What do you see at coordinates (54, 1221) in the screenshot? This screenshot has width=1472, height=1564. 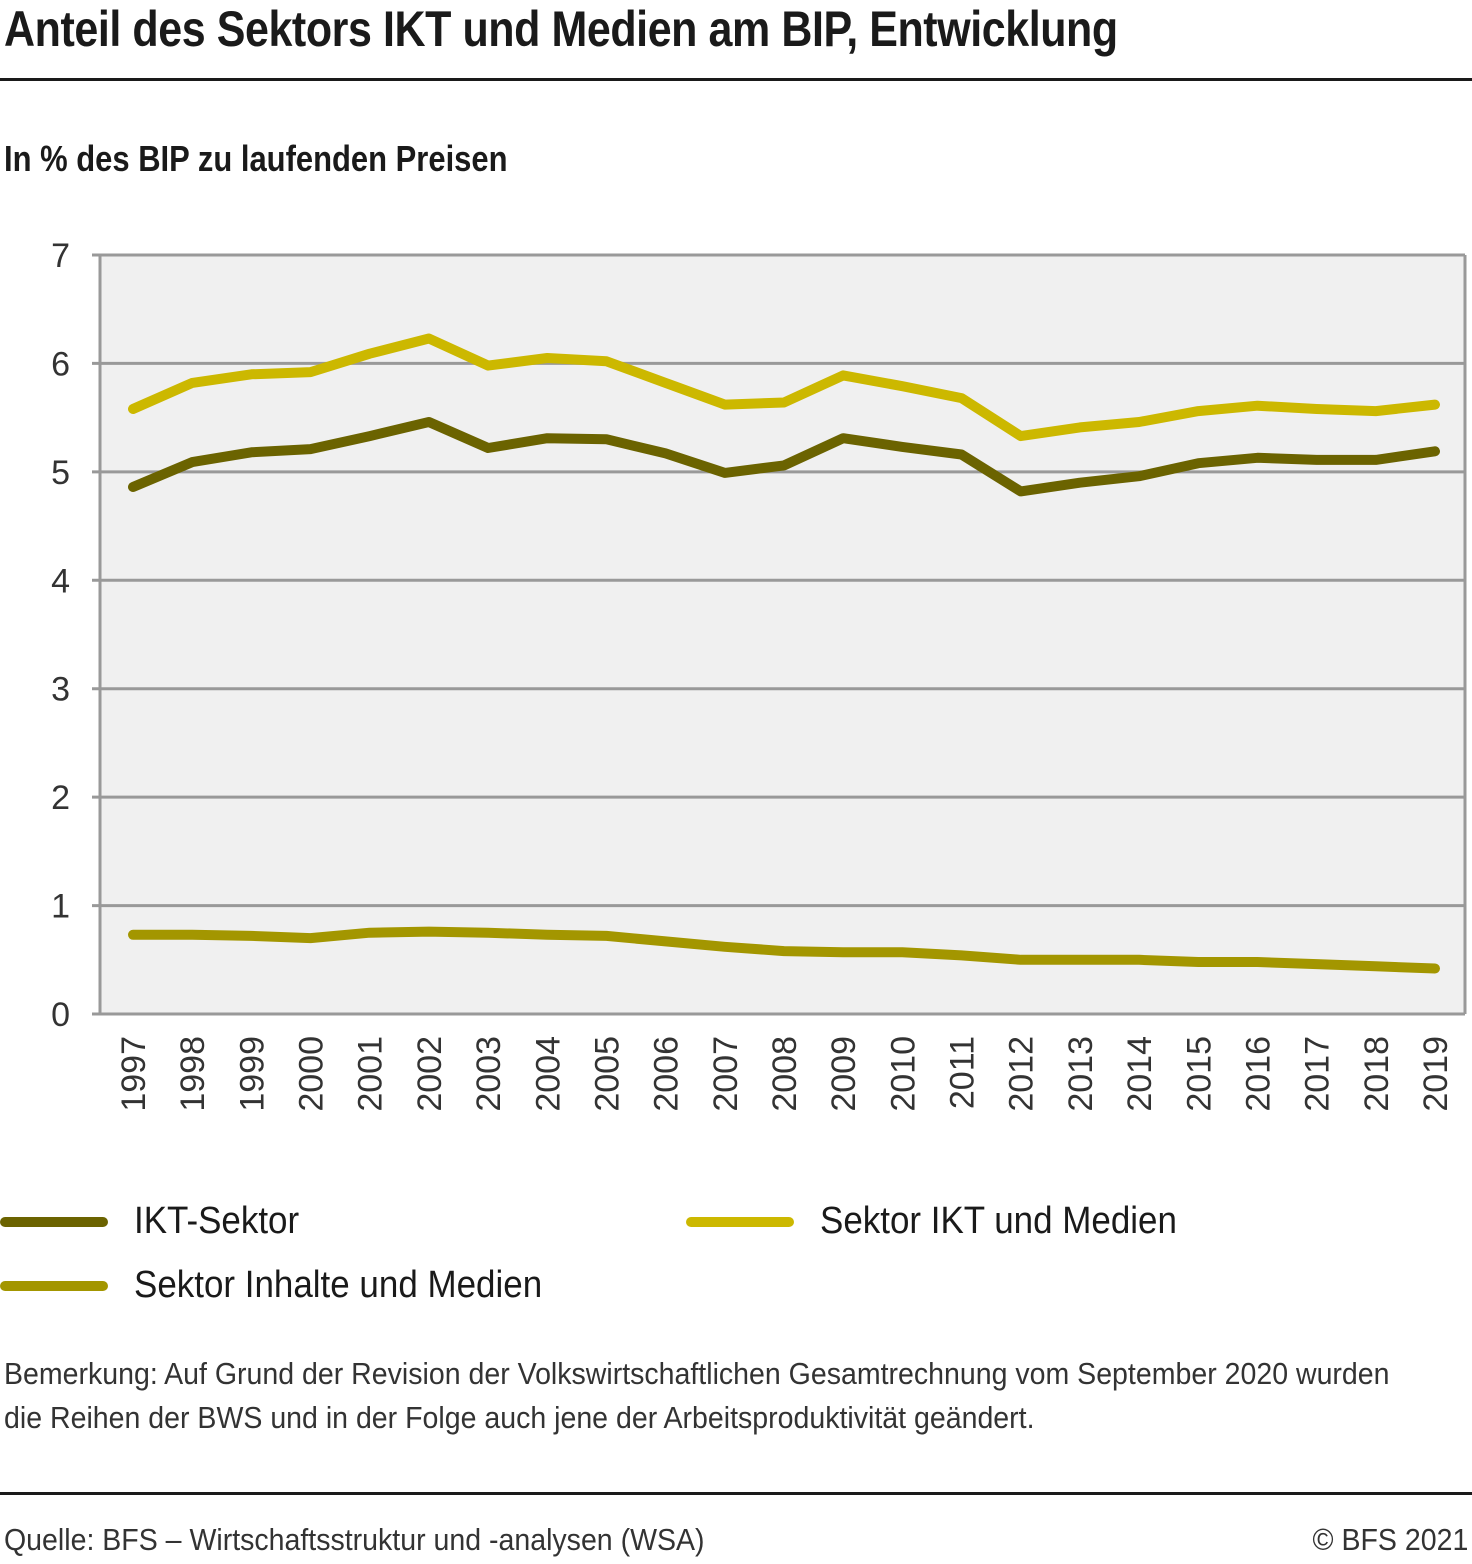 I see `legend-swatch-ikt-sektor` at bounding box center [54, 1221].